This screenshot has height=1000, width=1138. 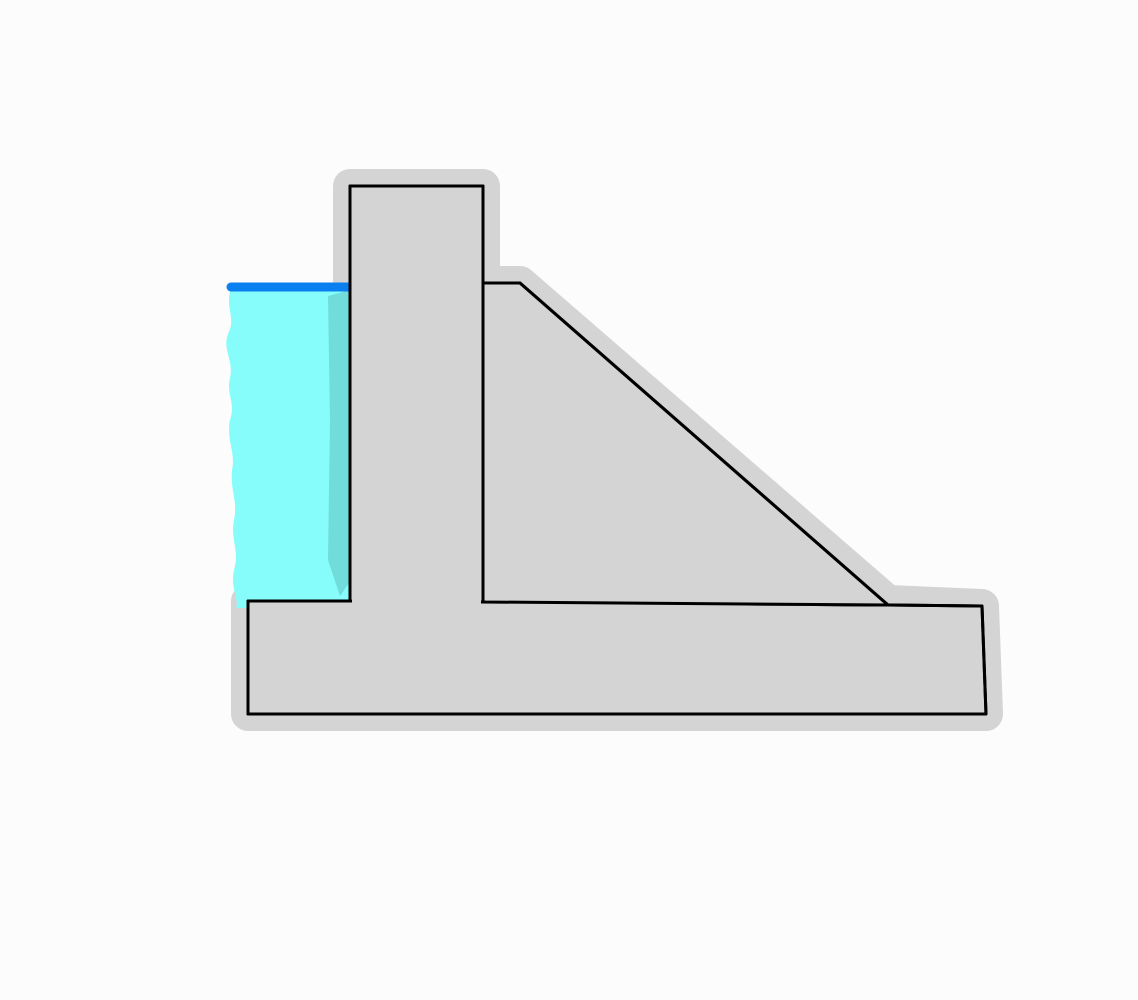 I want to click on base-slab, so click(x=617, y=657).